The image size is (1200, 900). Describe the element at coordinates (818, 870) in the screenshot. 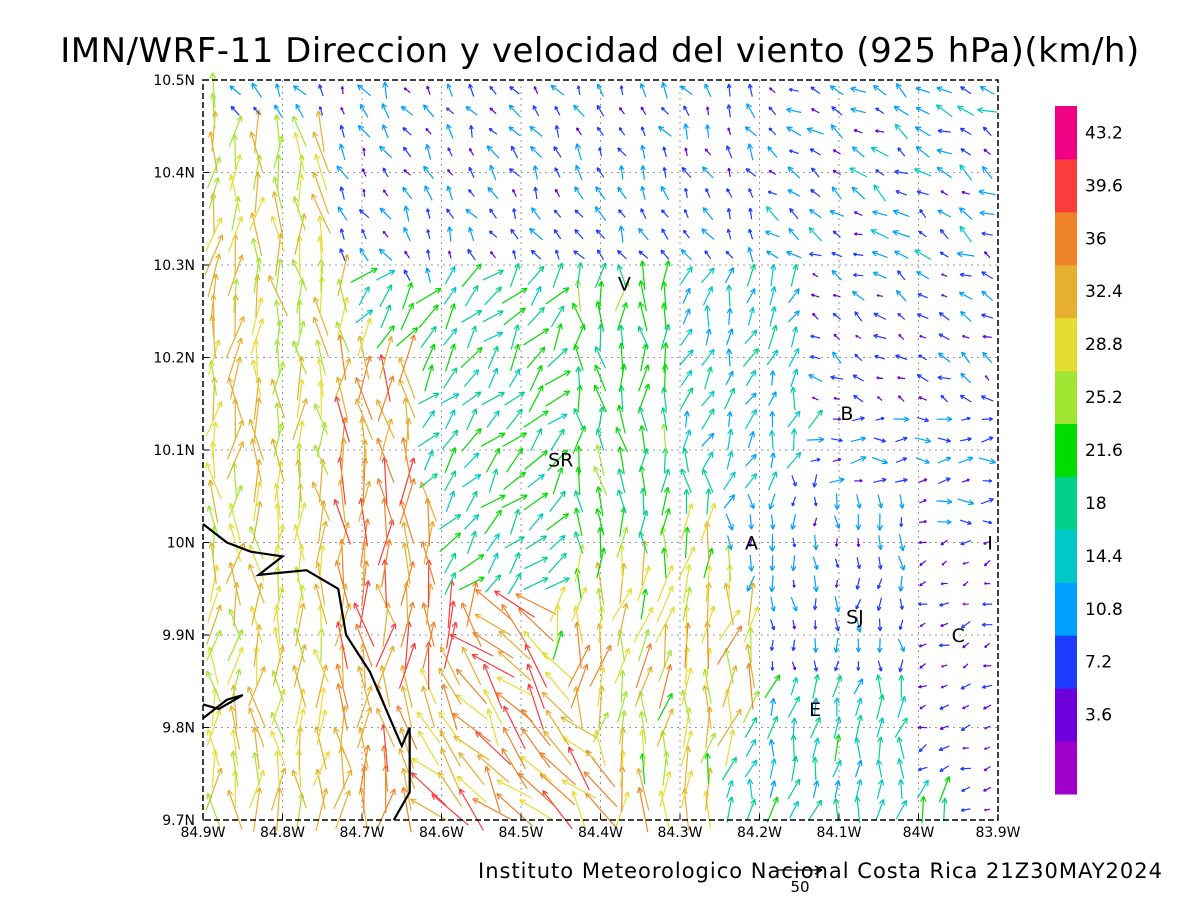

I see `reference-vector-head` at that location.